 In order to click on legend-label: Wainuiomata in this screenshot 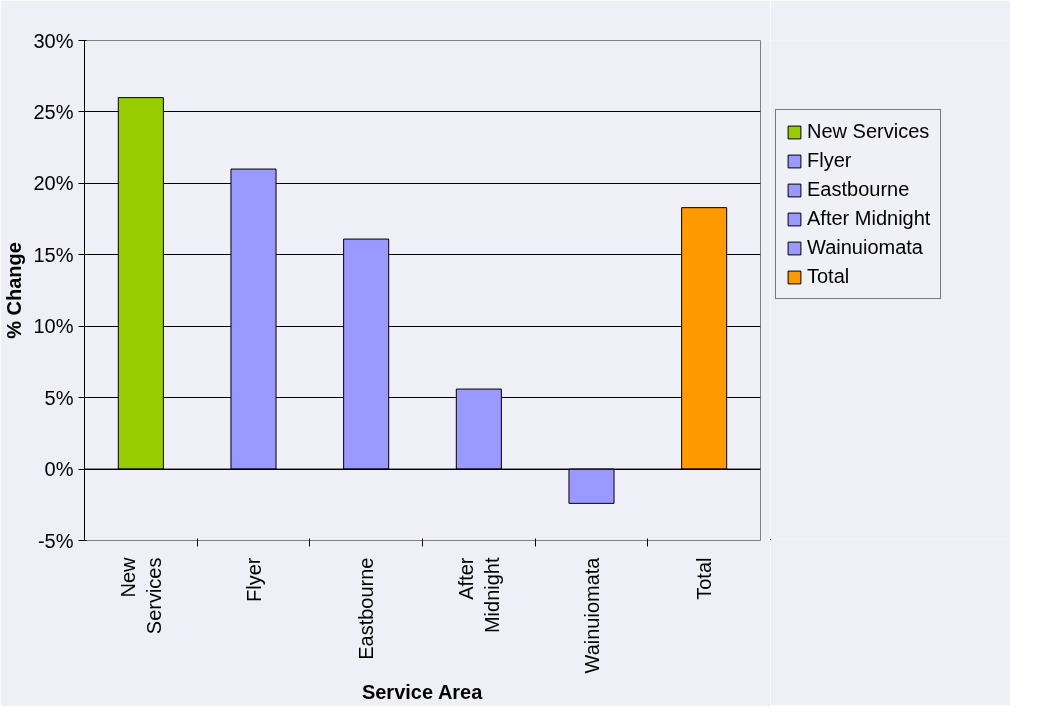, I will do `click(865, 247)`.